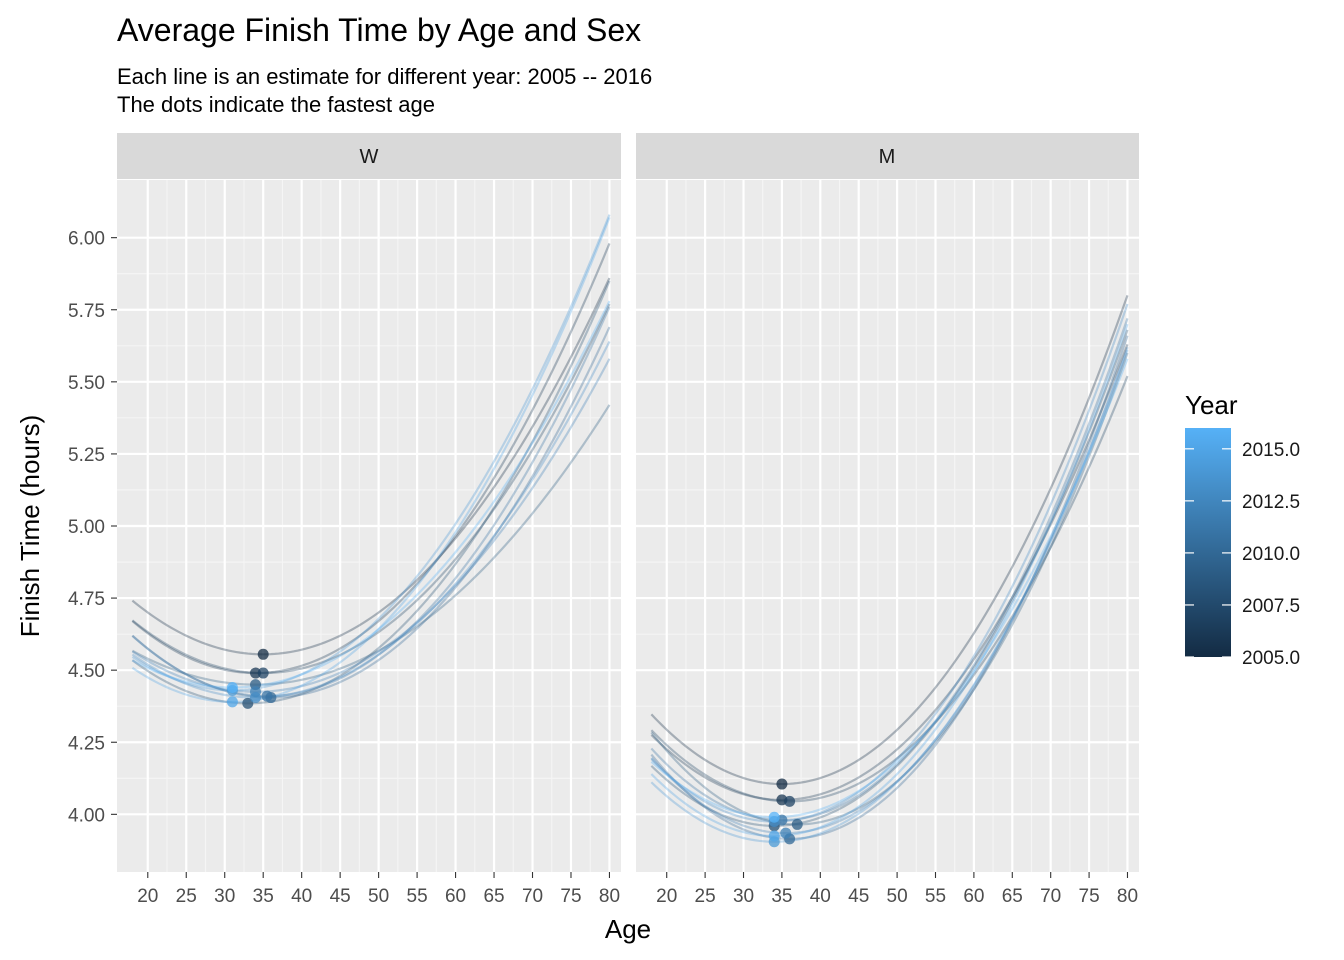 This screenshot has width=1344, height=960. Describe the element at coordinates (86, 743) in the screenshot. I see `y-tick-label: 4.25` at that location.